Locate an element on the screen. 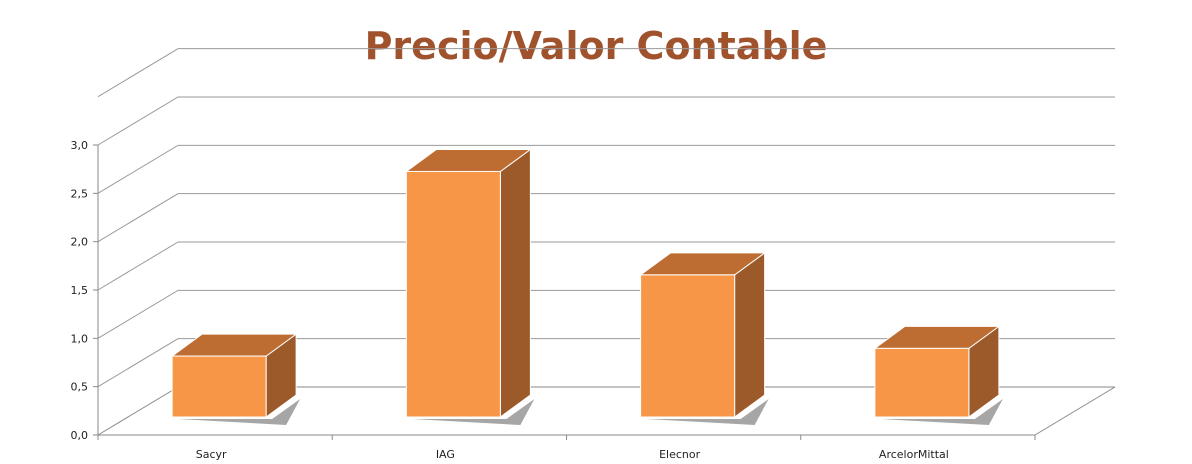 The height and width of the screenshot is (464, 1192). chart-title: Precio/Valor Contable is located at coordinates (596, 46).